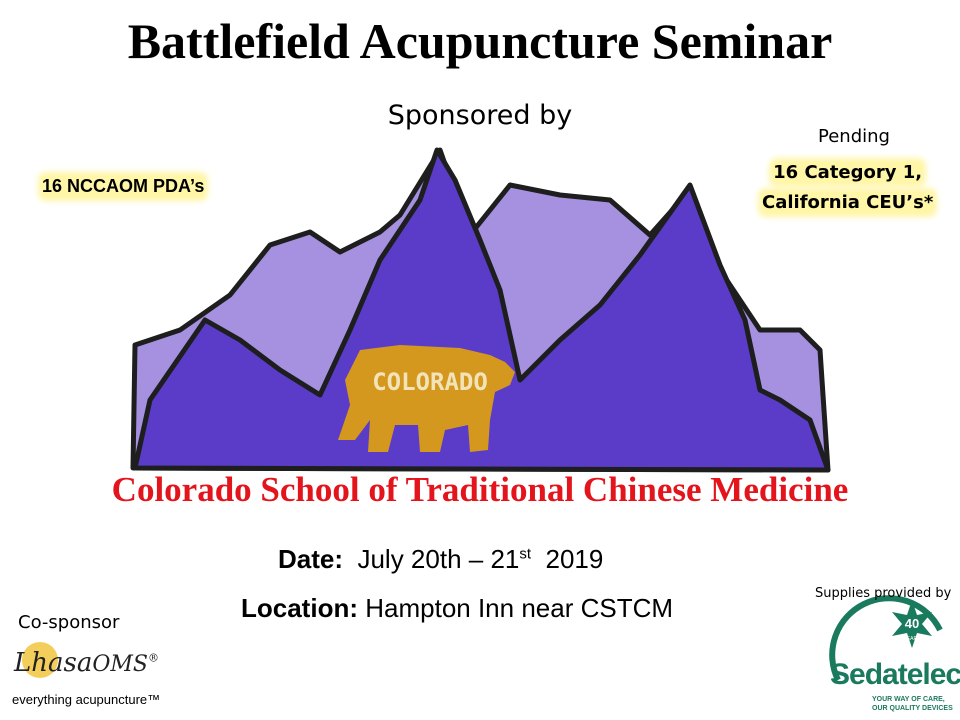 Image resolution: width=960 pixels, height=720 pixels. Describe the element at coordinates (848, 202) in the screenshot. I see `ceu-line: California CEU’s*` at that location.